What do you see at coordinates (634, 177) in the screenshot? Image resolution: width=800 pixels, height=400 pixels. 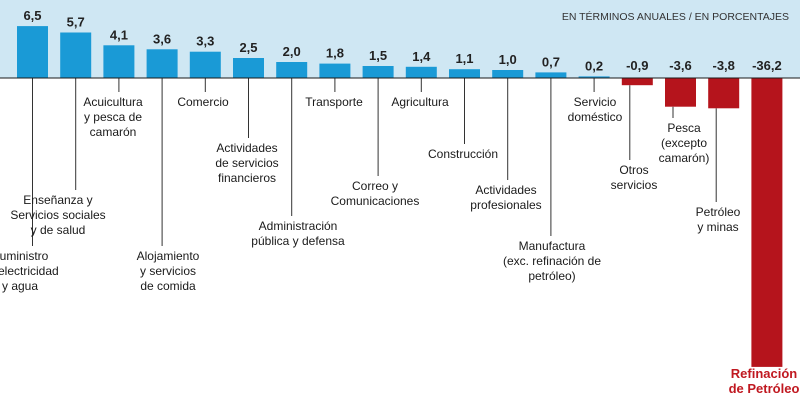 I see `category-label: Otros servicios` at bounding box center [634, 177].